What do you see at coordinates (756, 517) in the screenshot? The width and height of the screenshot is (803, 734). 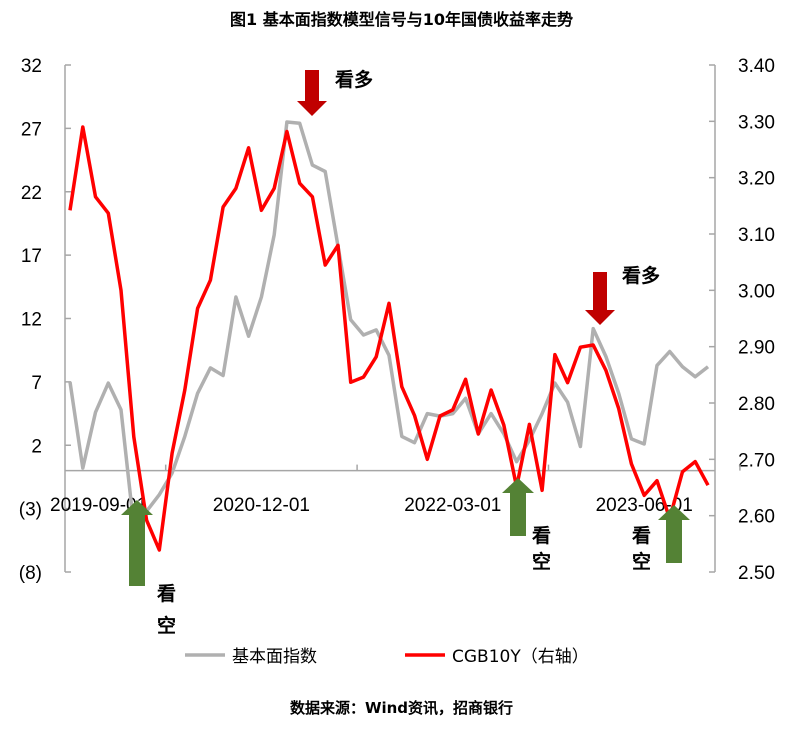 I see `right-axis-tick-label: 2.60` at bounding box center [756, 517].